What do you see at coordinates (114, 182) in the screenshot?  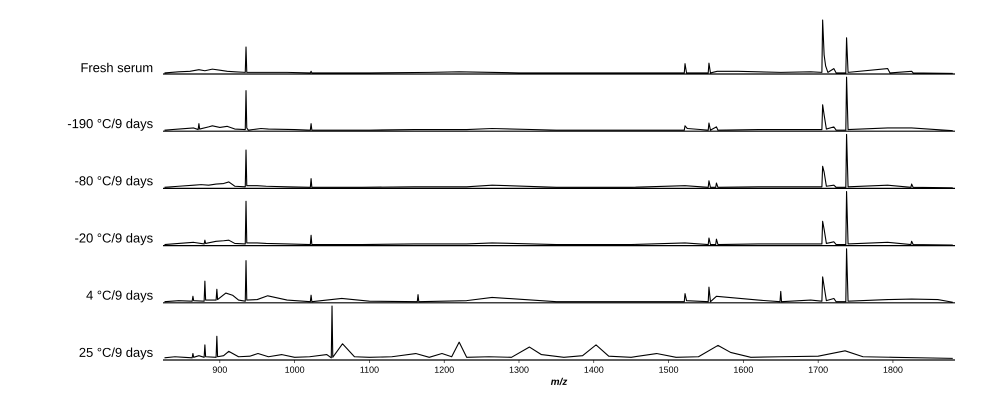 I see `y-axis-title: -80 °C/9 days` at bounding box center [114, 182].